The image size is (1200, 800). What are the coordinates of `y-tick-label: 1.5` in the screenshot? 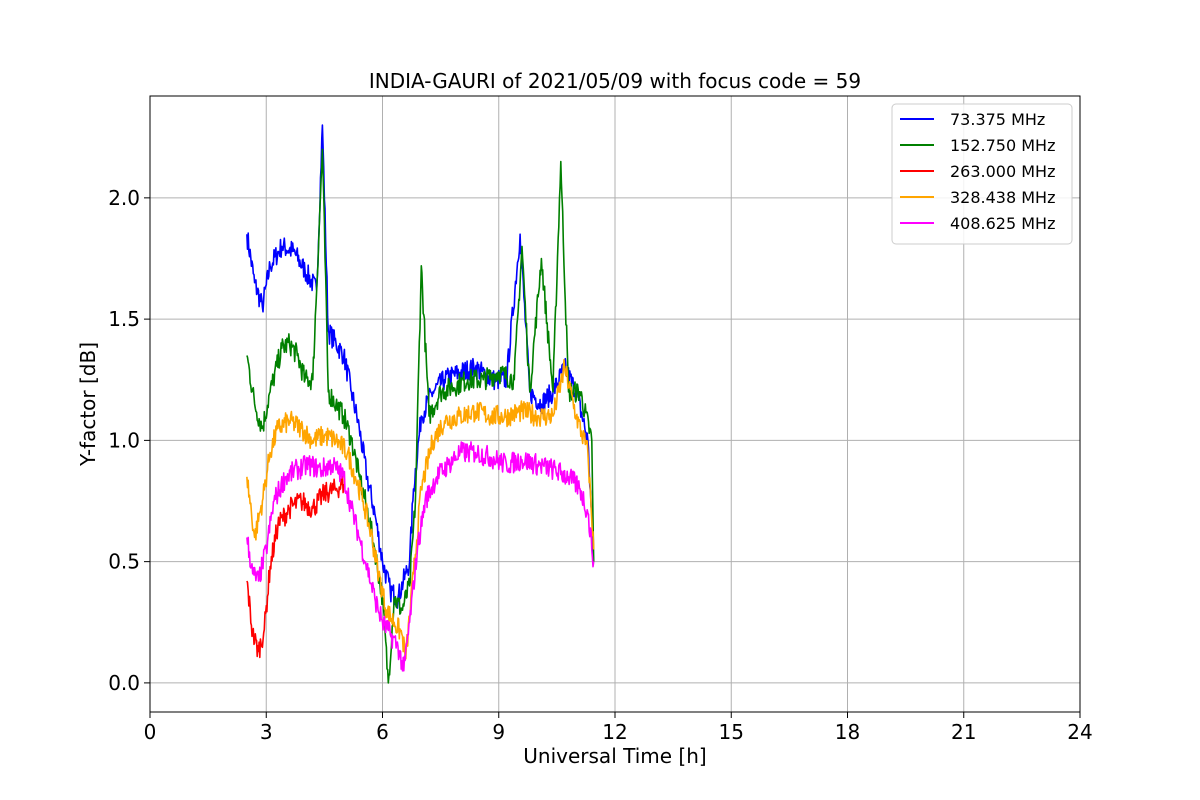 It's located at (124, 319).